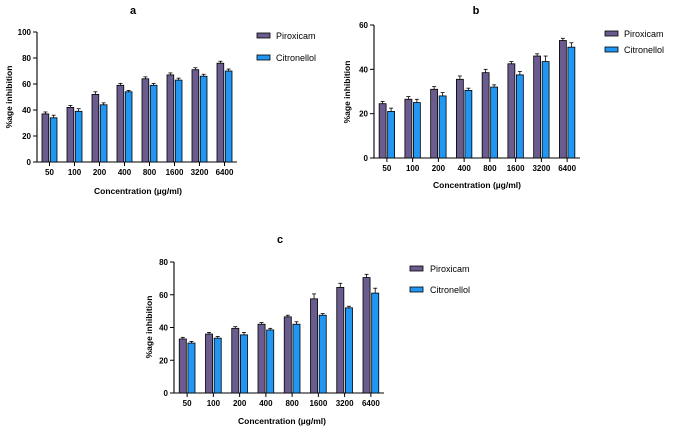 Image resolution: width=677 pixels, height=433 pixels. I want to click on panel-a-y-tick-label: 80, so click(26, 58).